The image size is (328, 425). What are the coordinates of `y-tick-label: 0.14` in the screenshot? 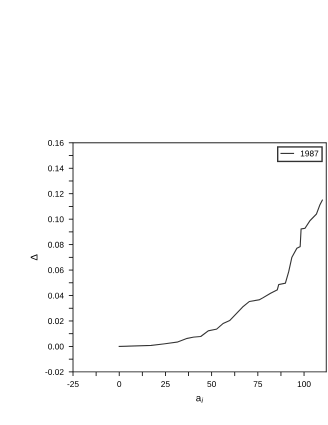 It's located at (56, 168).